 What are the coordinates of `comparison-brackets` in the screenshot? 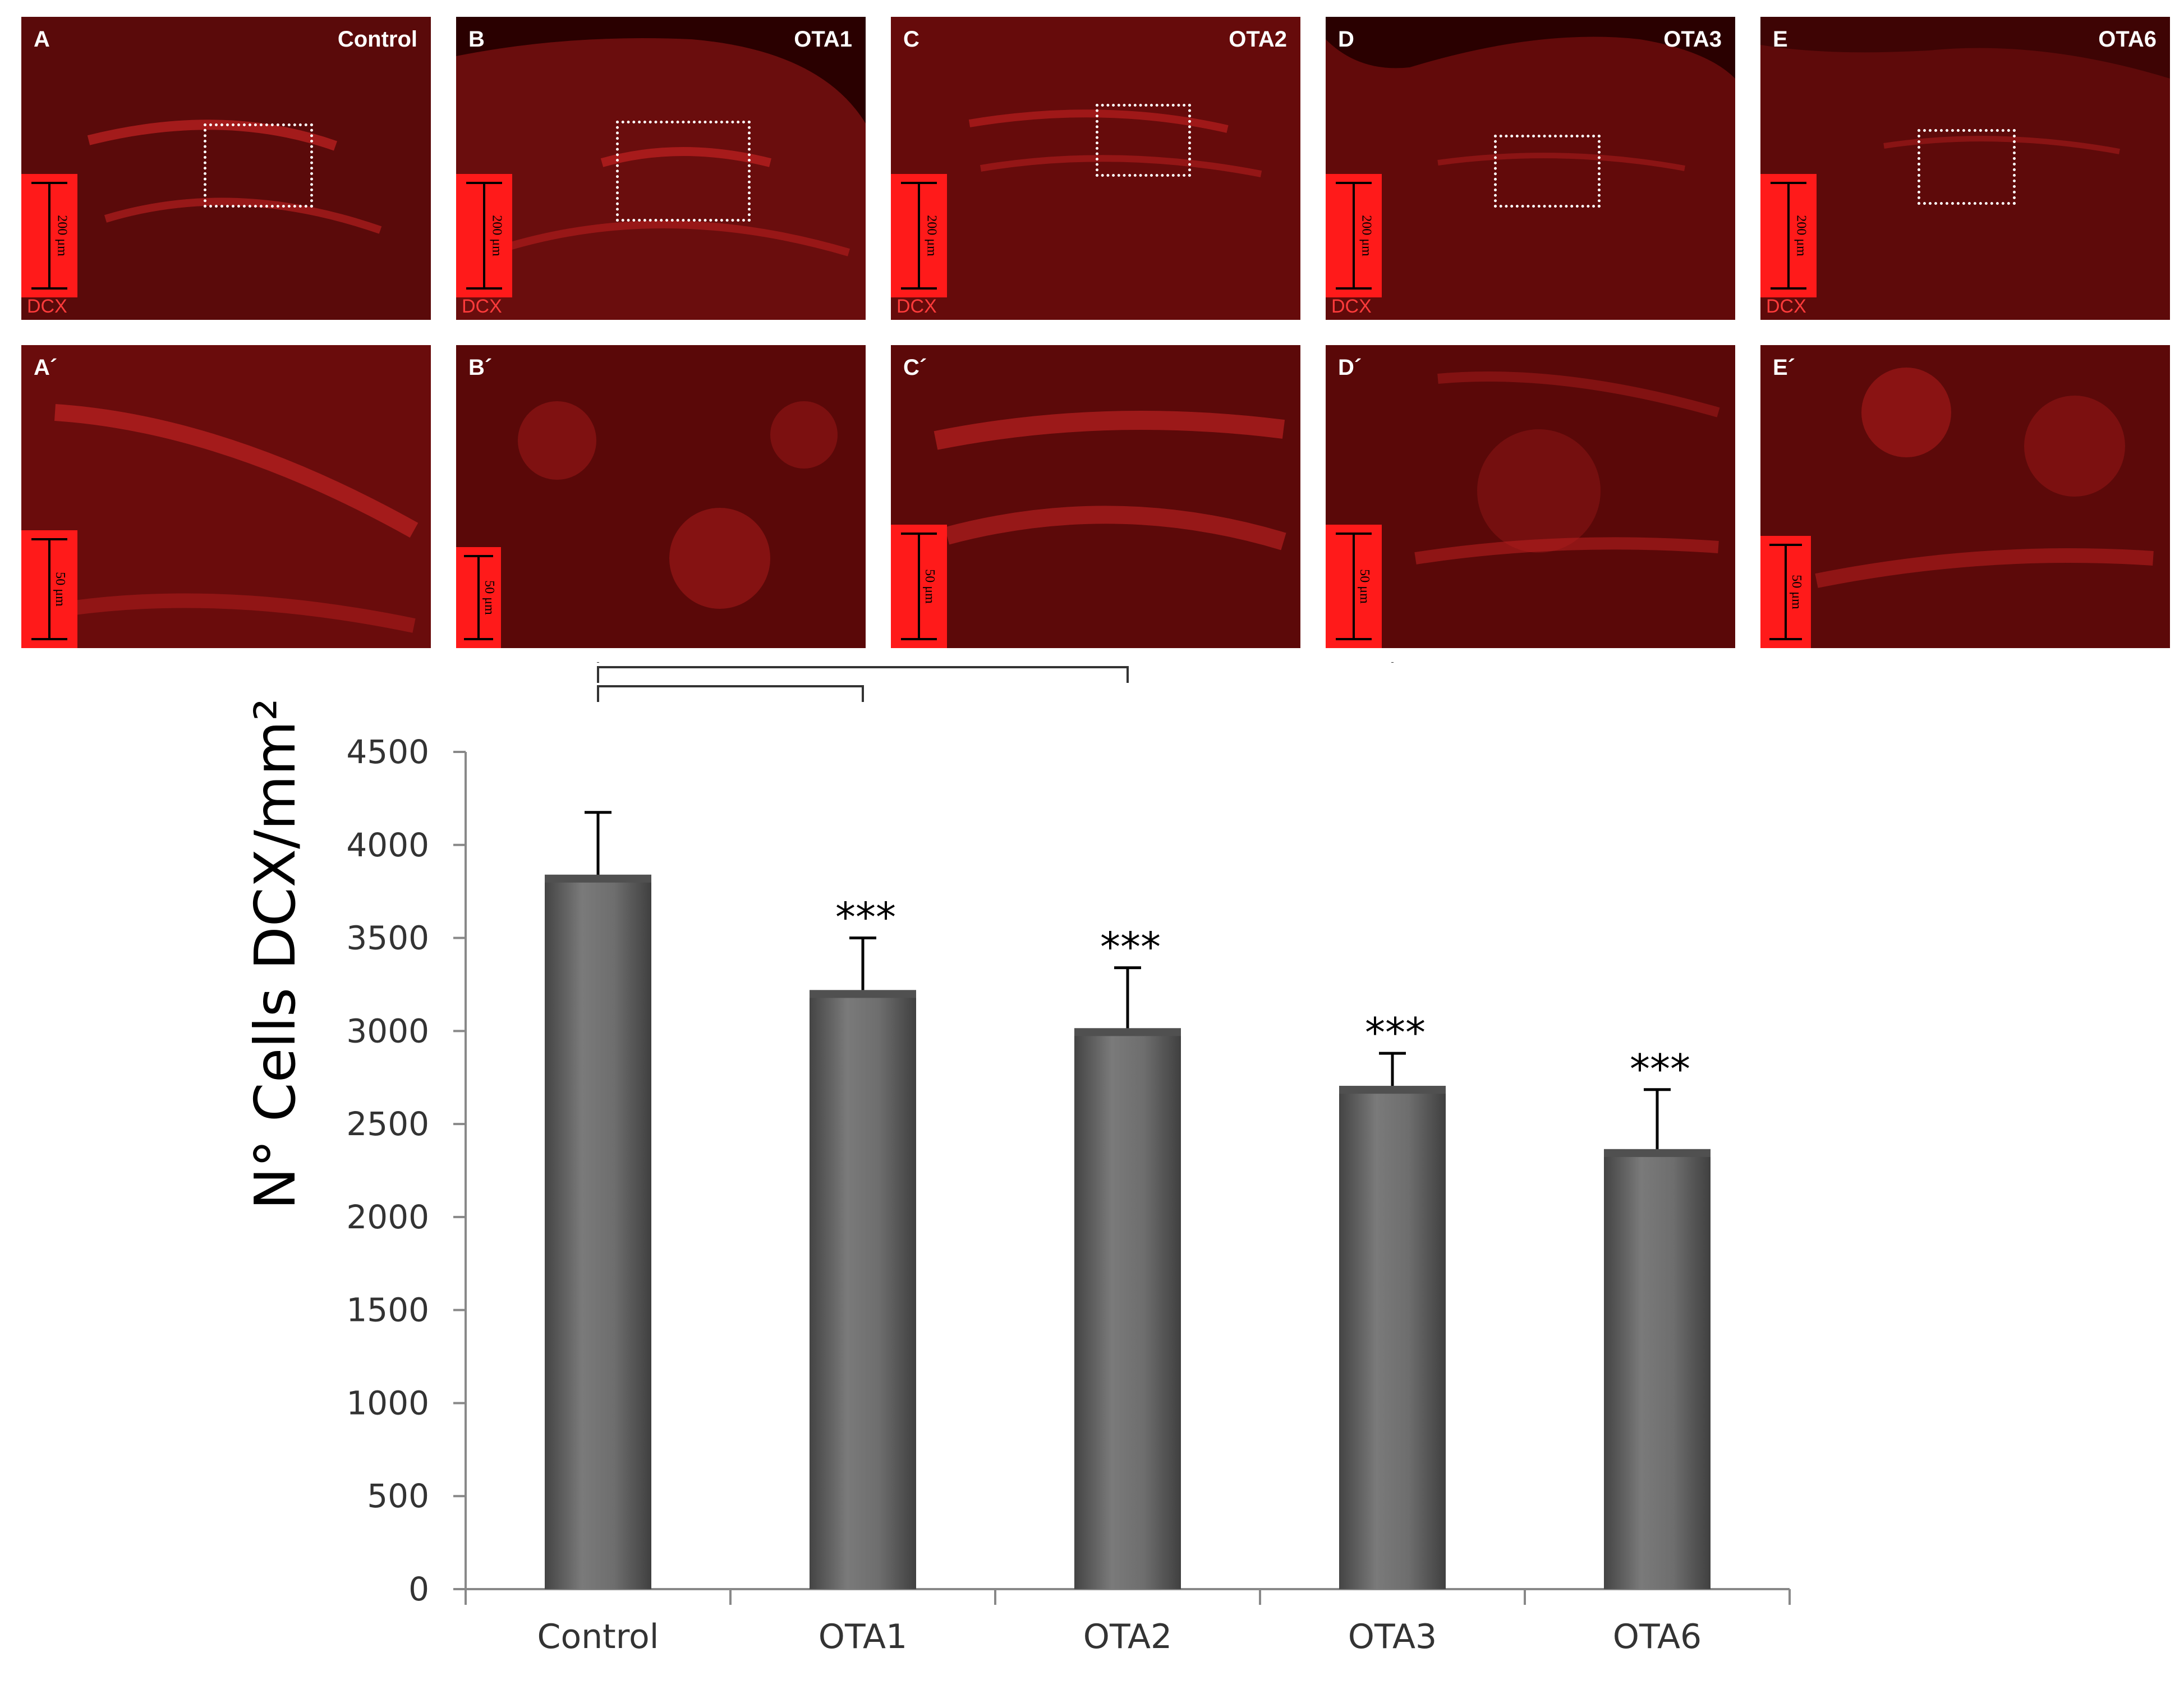 It's located at (995, 682).